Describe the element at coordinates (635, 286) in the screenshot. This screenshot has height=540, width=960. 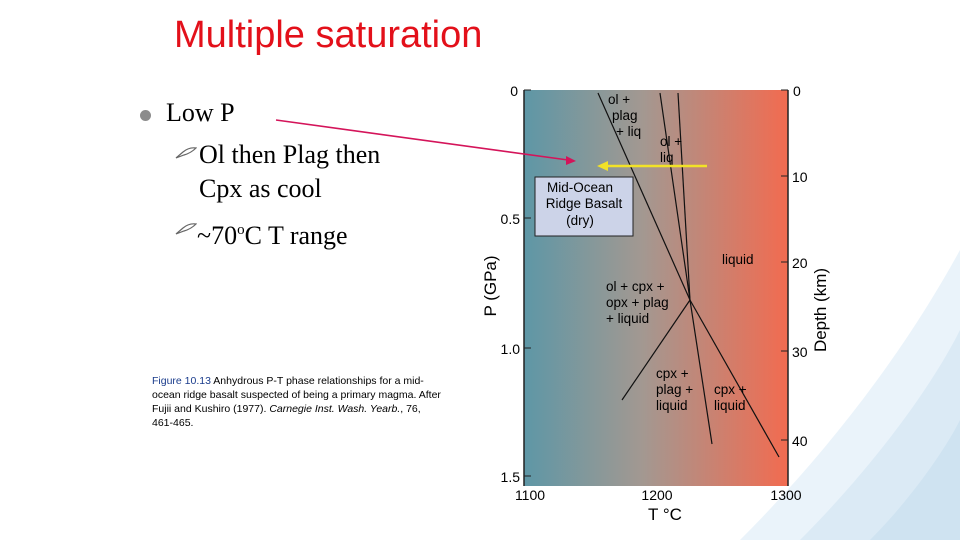
I see `label-ol-cpx: ol + cpx +` at that location.